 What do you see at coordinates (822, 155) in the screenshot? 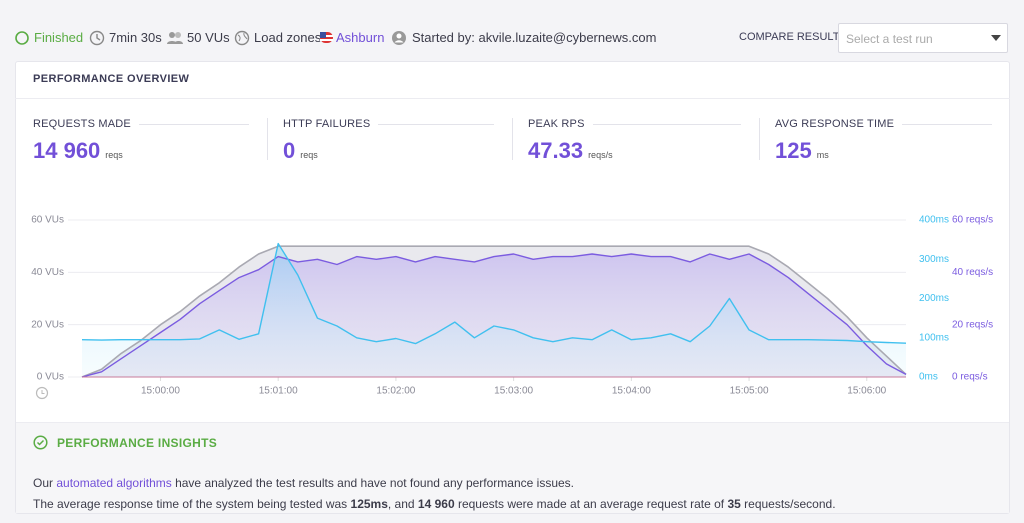
I see `metric-unit: ms` at bounding box center [822, 155].